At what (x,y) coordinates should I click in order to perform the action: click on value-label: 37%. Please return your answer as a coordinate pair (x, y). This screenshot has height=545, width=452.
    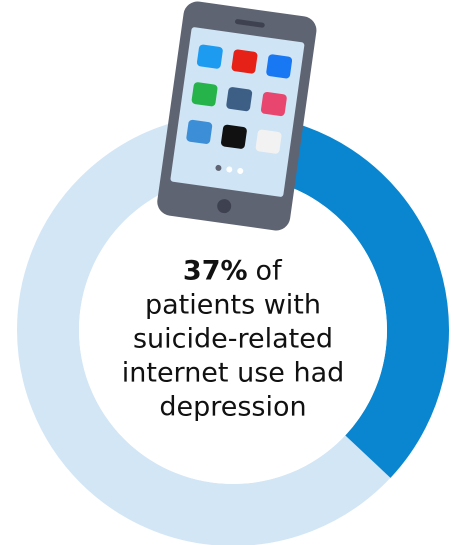
    Looking at the image, I should click on (215, 271).